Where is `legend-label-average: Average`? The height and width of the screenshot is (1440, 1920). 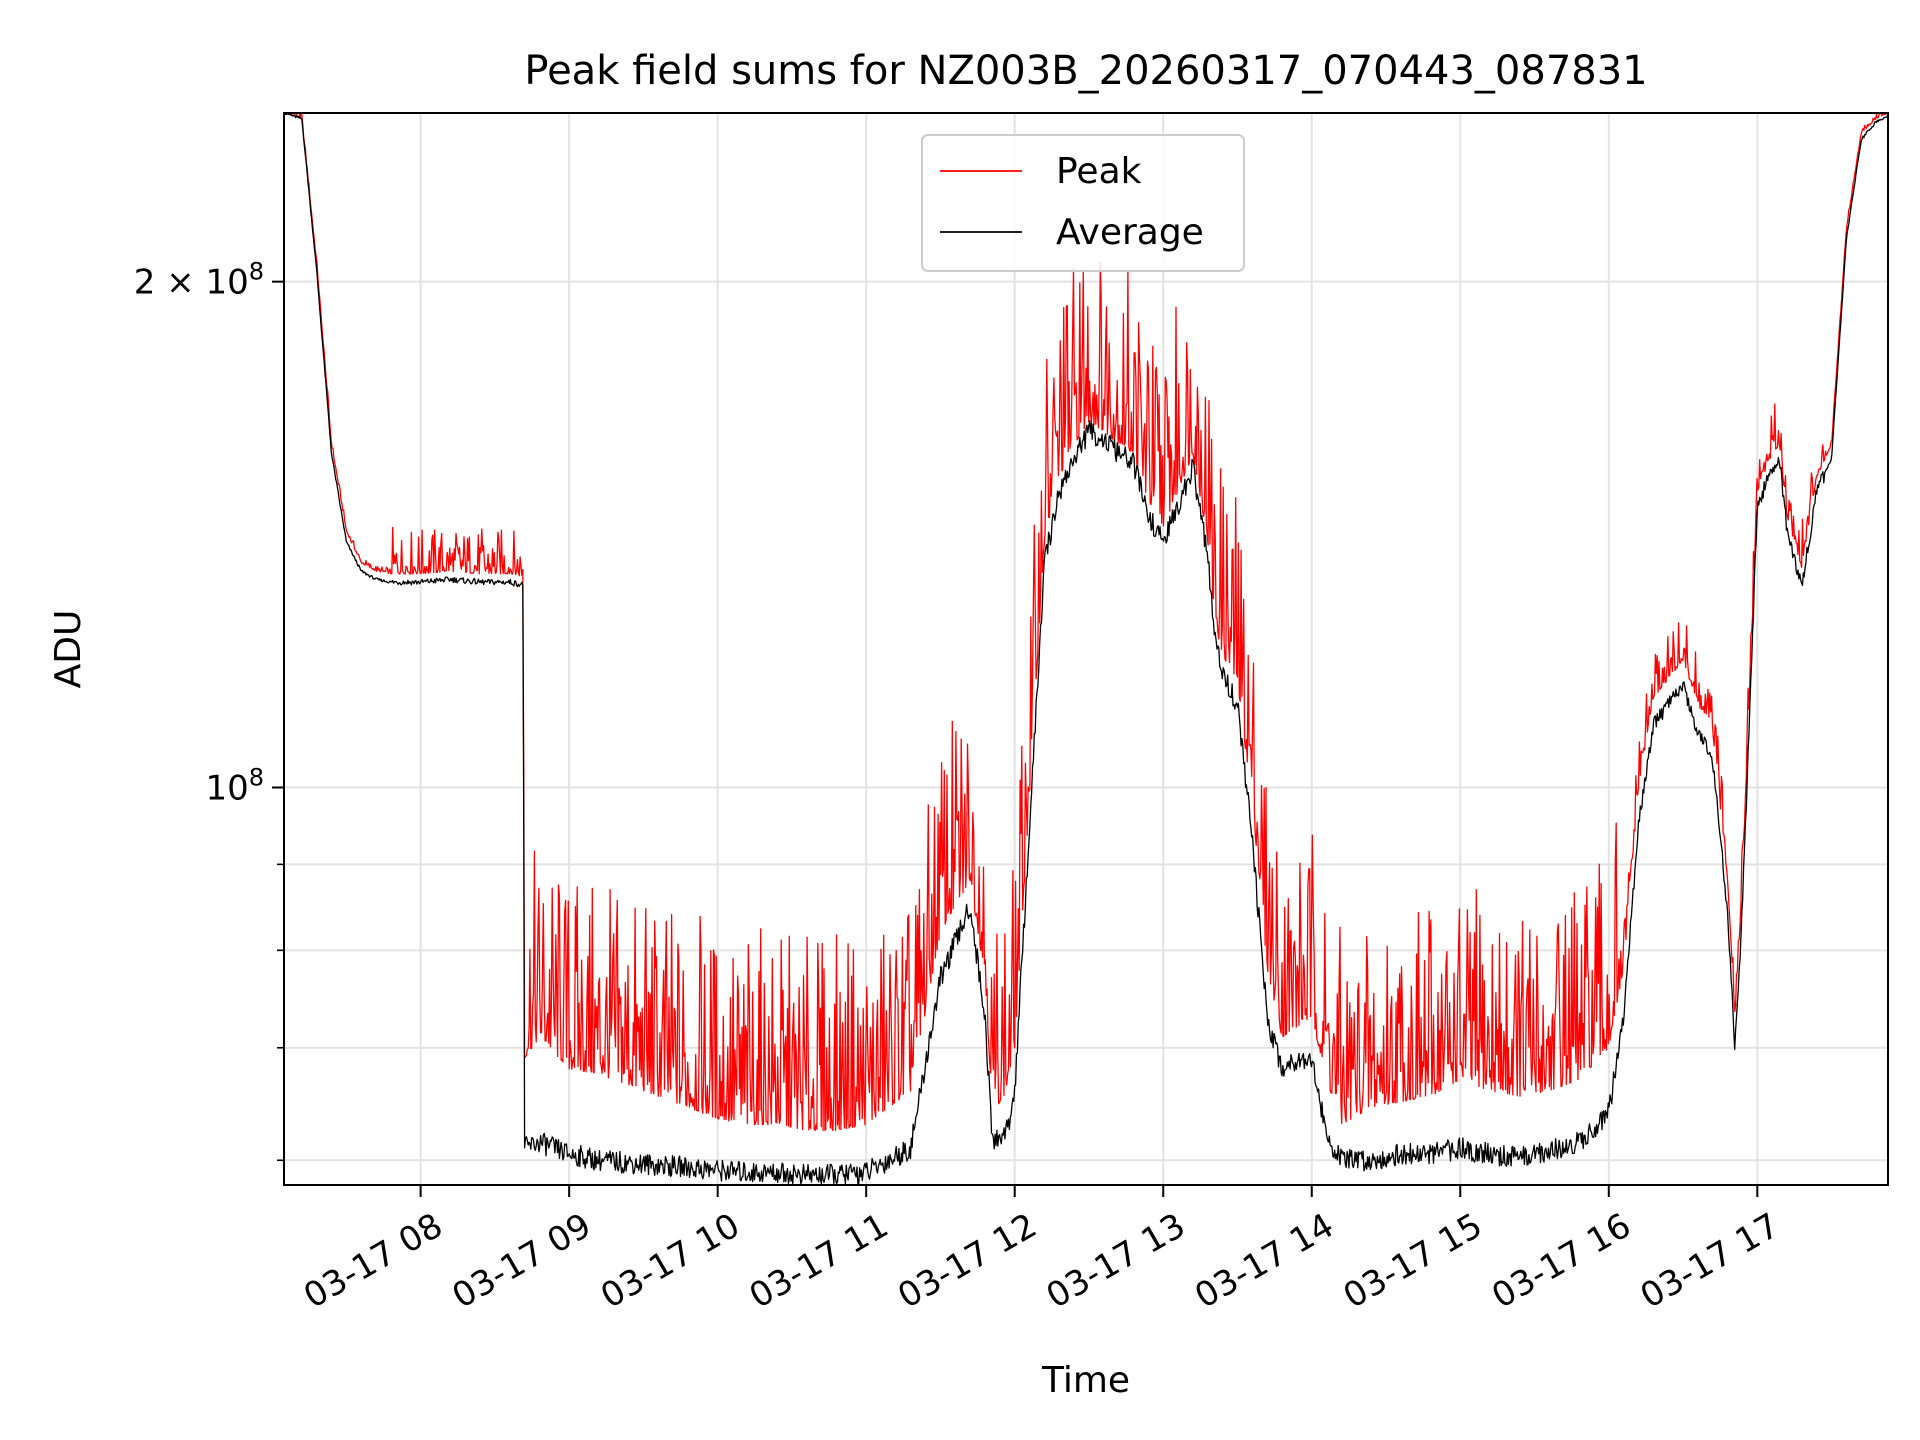 legend-label-average: Average is located at coordinates (1130, 232).